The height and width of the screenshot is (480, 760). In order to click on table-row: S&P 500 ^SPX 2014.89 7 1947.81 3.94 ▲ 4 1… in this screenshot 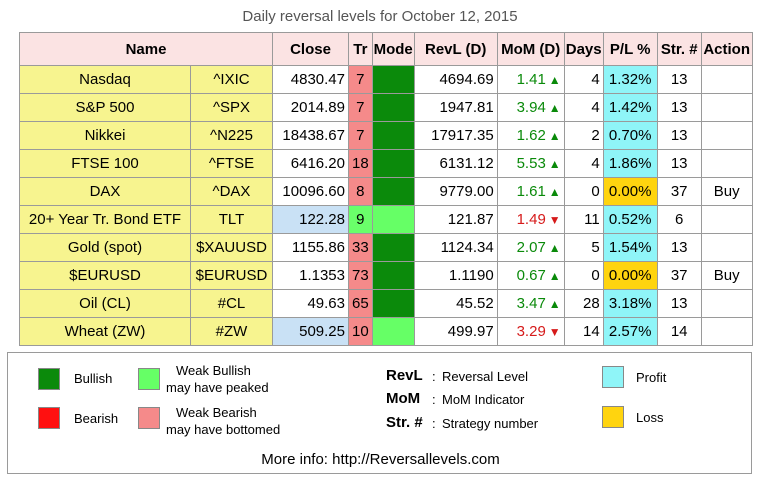, I will do `click(386, 107)`.